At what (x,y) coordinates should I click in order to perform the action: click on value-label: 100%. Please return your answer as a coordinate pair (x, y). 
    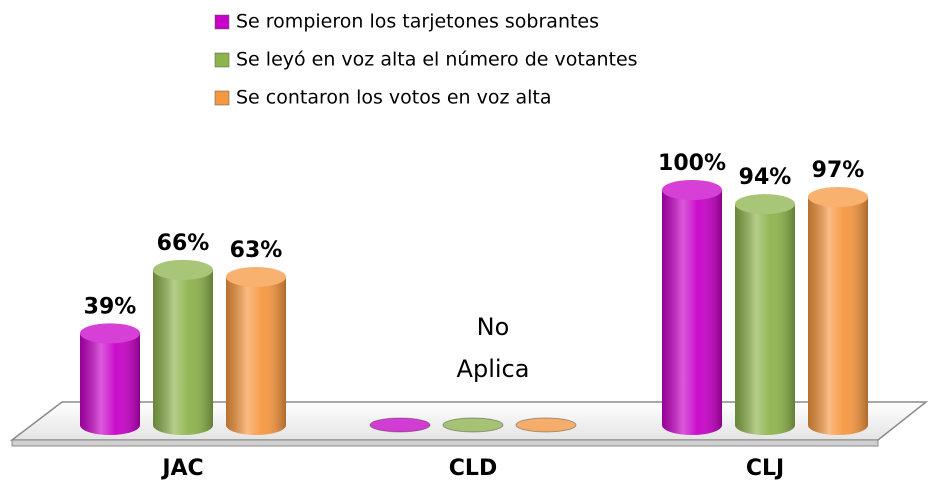
    Looking at the image, I should click on (692, 163).